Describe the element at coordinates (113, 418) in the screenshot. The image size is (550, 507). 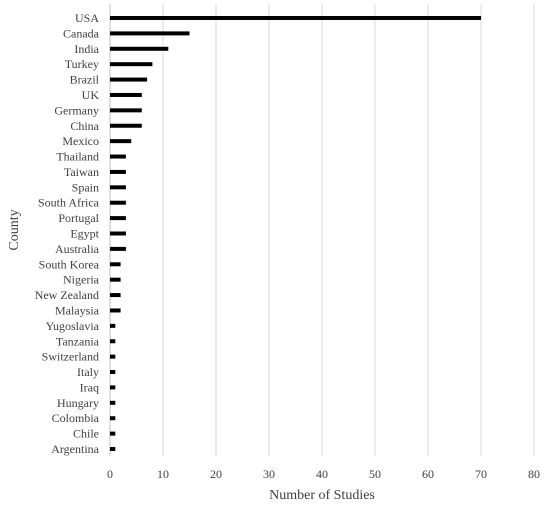
I see `bar-colombia` at that location.